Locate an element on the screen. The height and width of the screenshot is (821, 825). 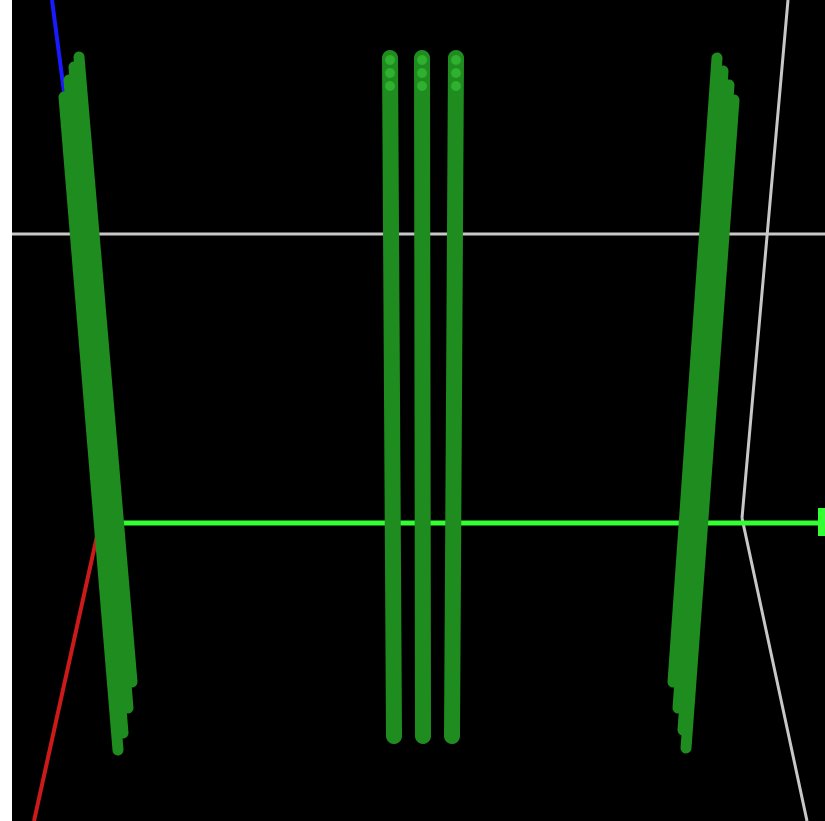
left-rod-cluster is located at coordinates (98, 403).